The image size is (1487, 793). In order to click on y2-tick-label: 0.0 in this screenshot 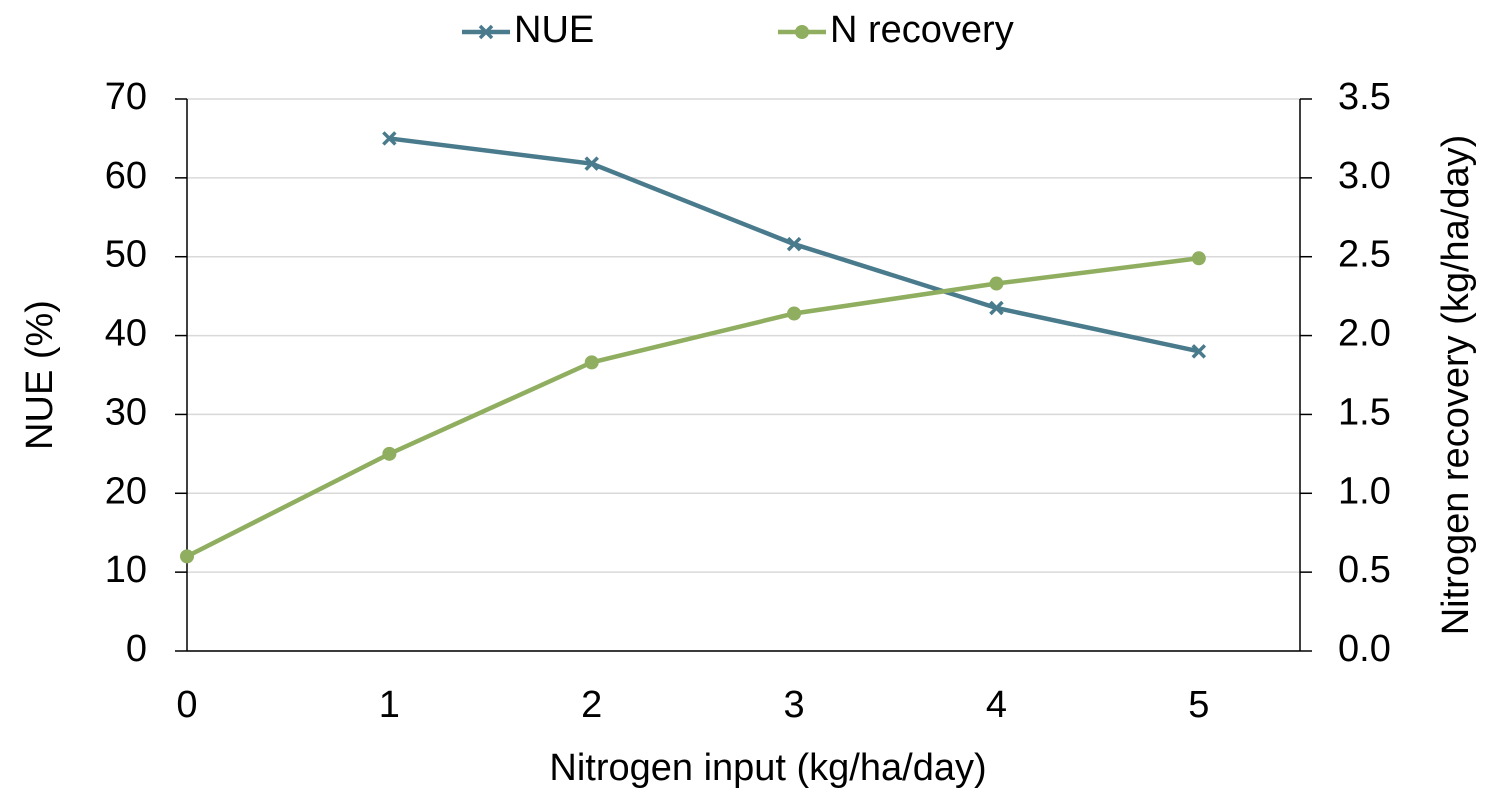, I will do `click(1364, 649)`.